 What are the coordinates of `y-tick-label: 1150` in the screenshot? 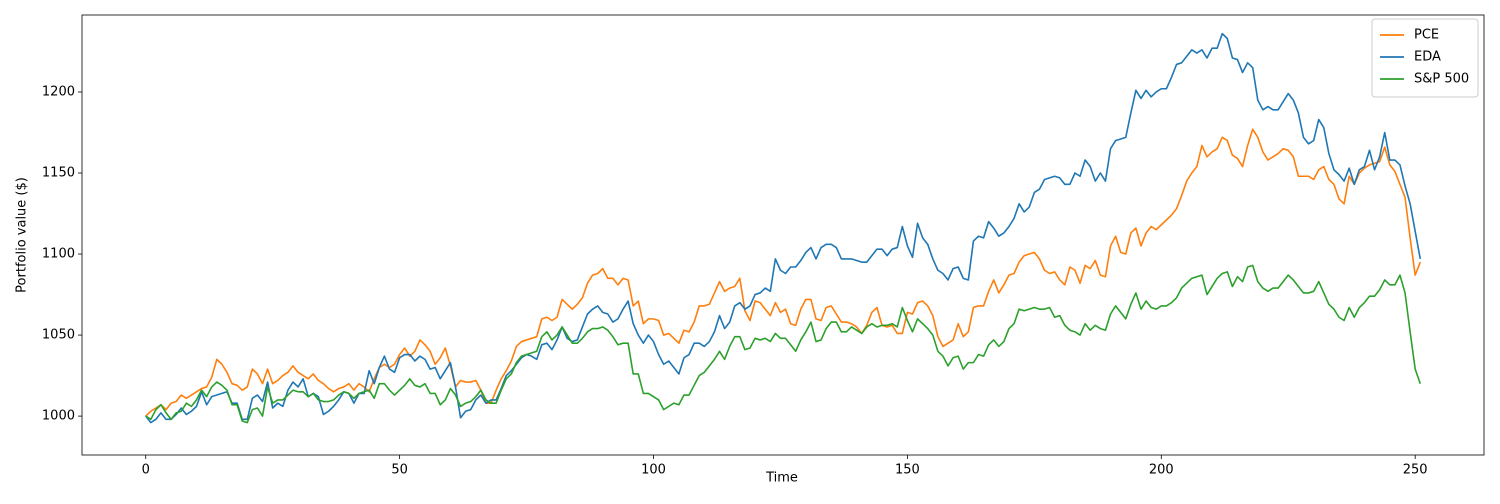 It's located at (58, 173).